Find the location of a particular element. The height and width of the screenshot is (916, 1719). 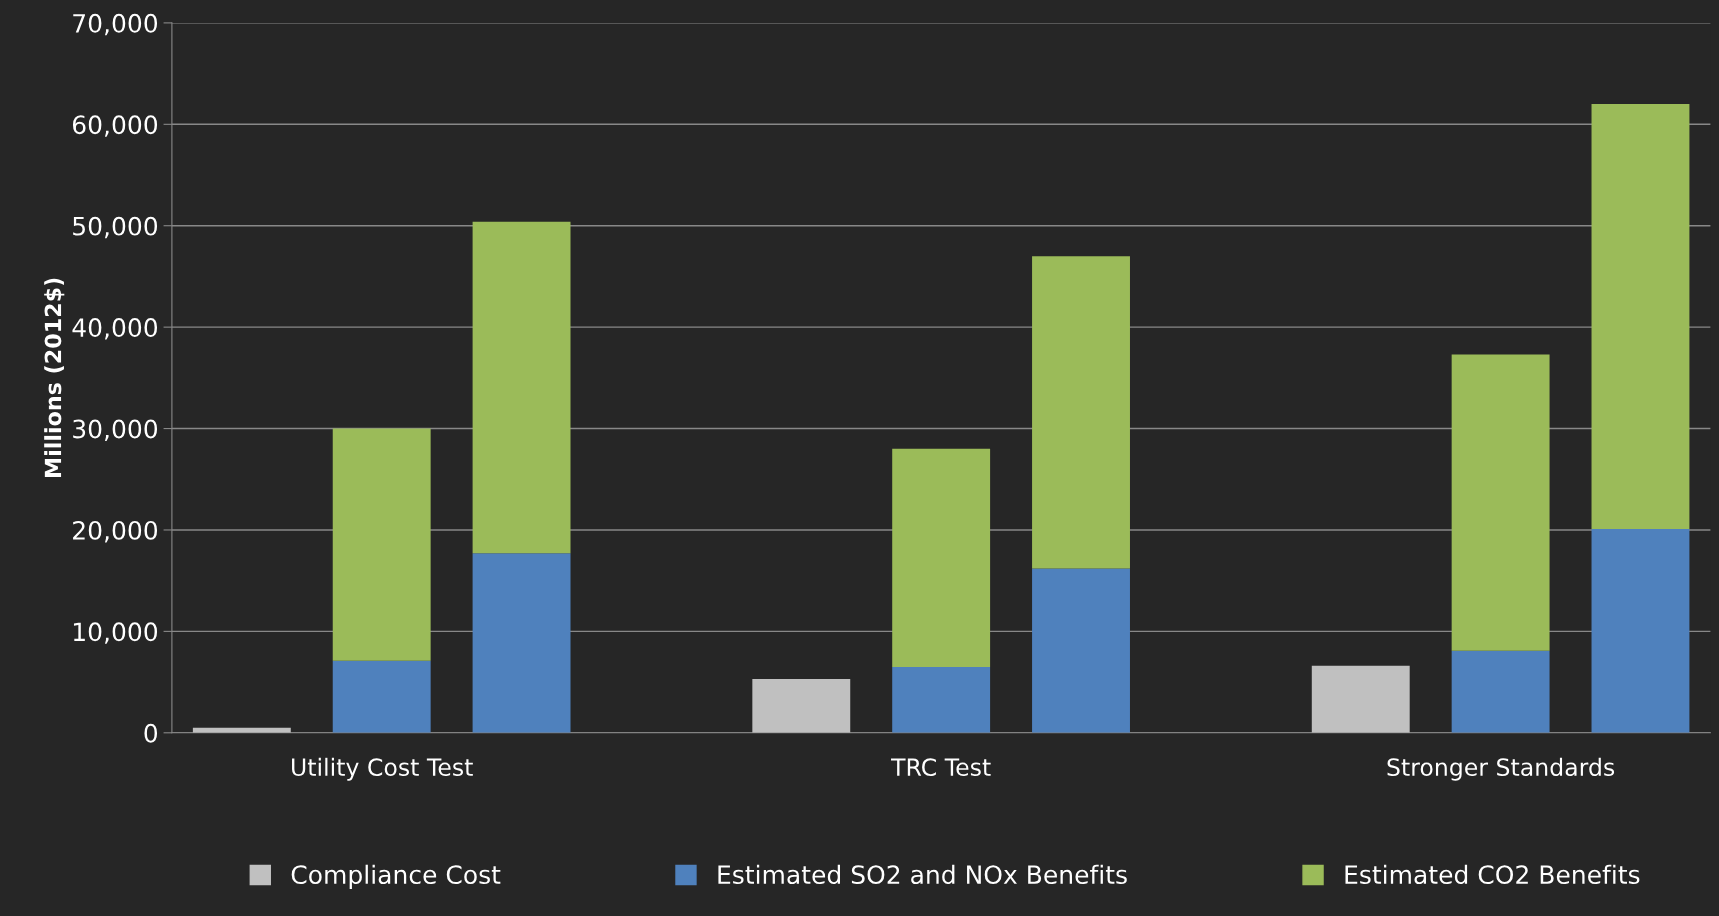

y-tick-label: 40,000 is located at coordinates (115, 329).